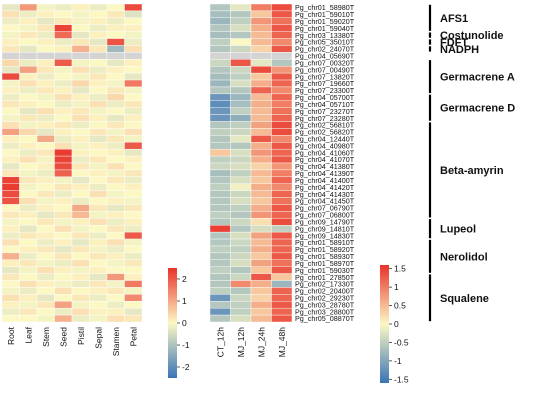 This screenshot has height=418, width=550. Describe the element at coordinates (459, 50) in the screenshot. I see `group-label: NADPH` at that location.